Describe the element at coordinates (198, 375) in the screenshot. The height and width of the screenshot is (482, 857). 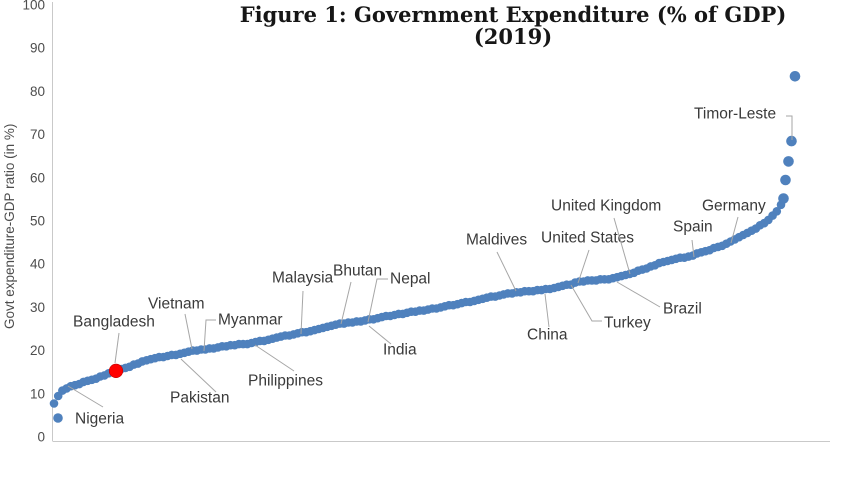
I see `leader-line-pakistan` at that location.